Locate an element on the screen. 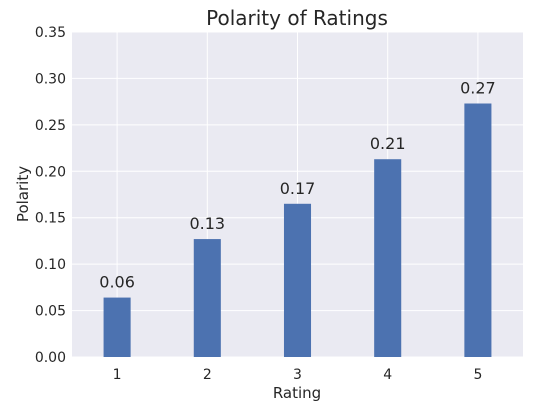  y-tick-label: 0.05 is located at coordinates (50, 312).